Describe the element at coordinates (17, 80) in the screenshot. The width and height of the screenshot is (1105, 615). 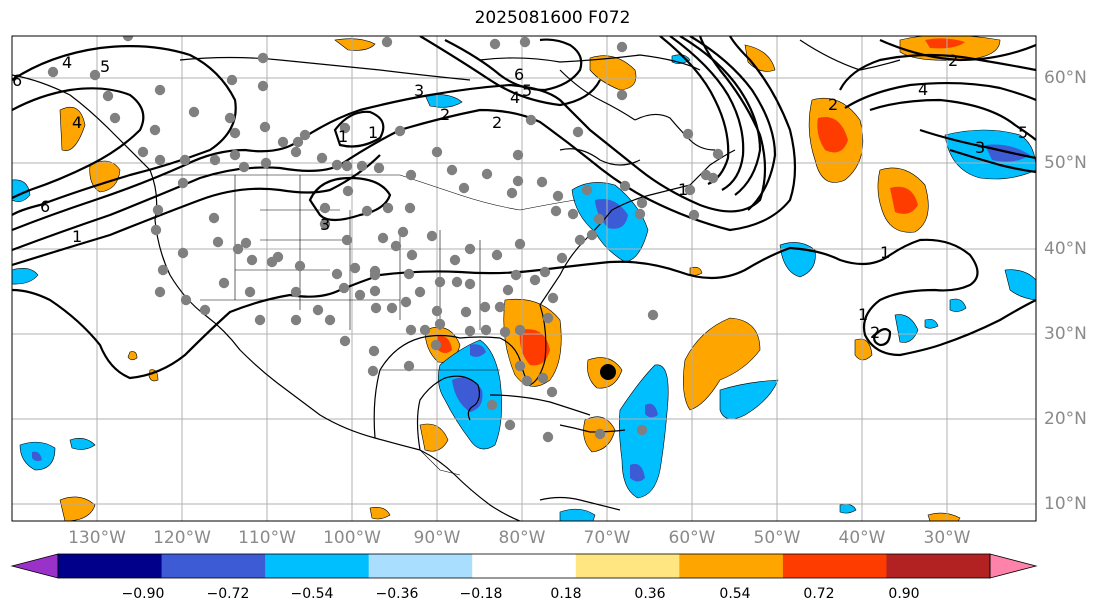
I see `contour-label: 6` at that location.